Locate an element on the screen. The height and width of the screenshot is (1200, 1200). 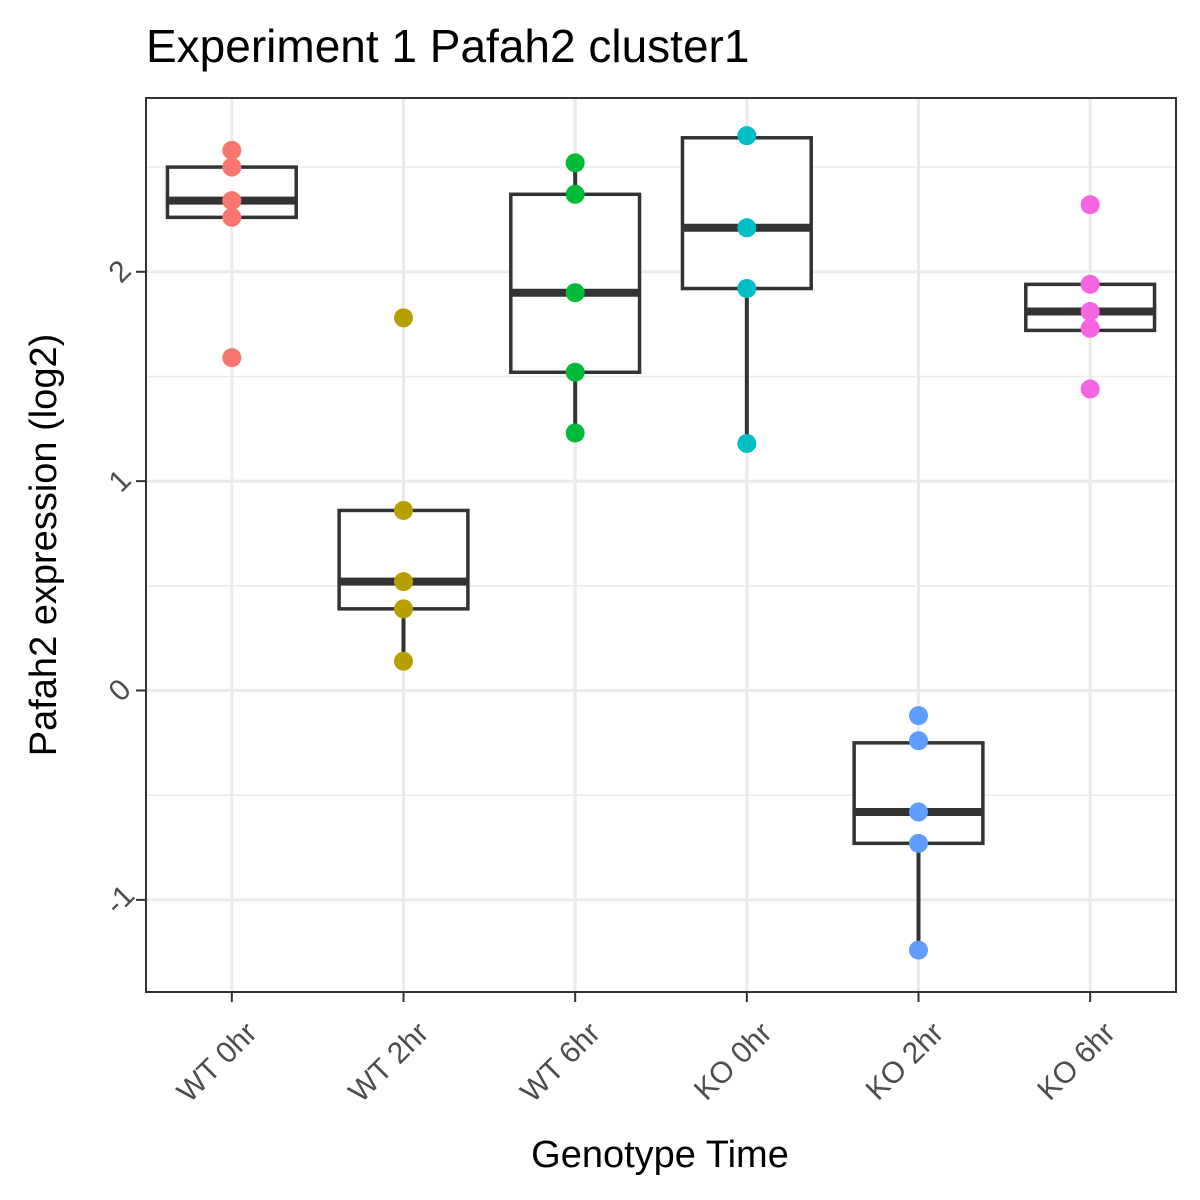
x-tick-label-2: WT 6hr is located at coordinates (560, 1062).